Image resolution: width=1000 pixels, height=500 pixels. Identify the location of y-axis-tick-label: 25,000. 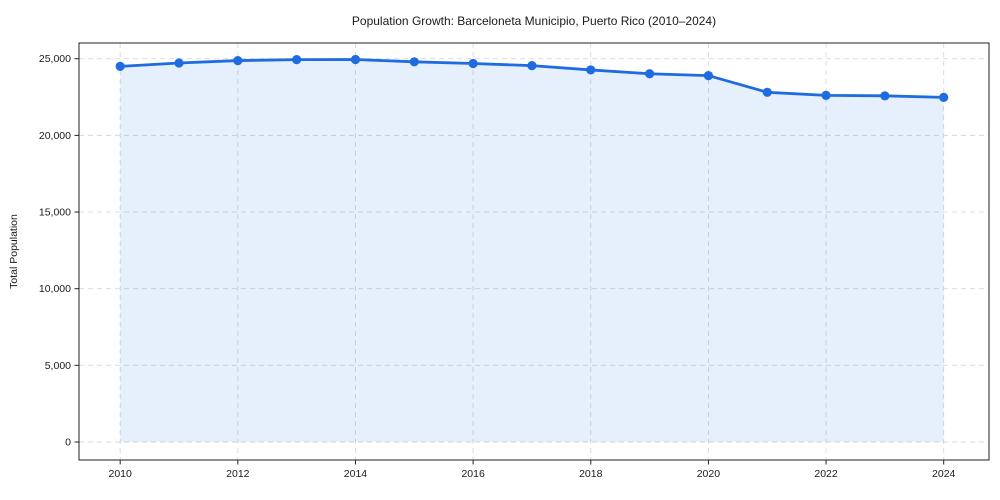
(55, 59).